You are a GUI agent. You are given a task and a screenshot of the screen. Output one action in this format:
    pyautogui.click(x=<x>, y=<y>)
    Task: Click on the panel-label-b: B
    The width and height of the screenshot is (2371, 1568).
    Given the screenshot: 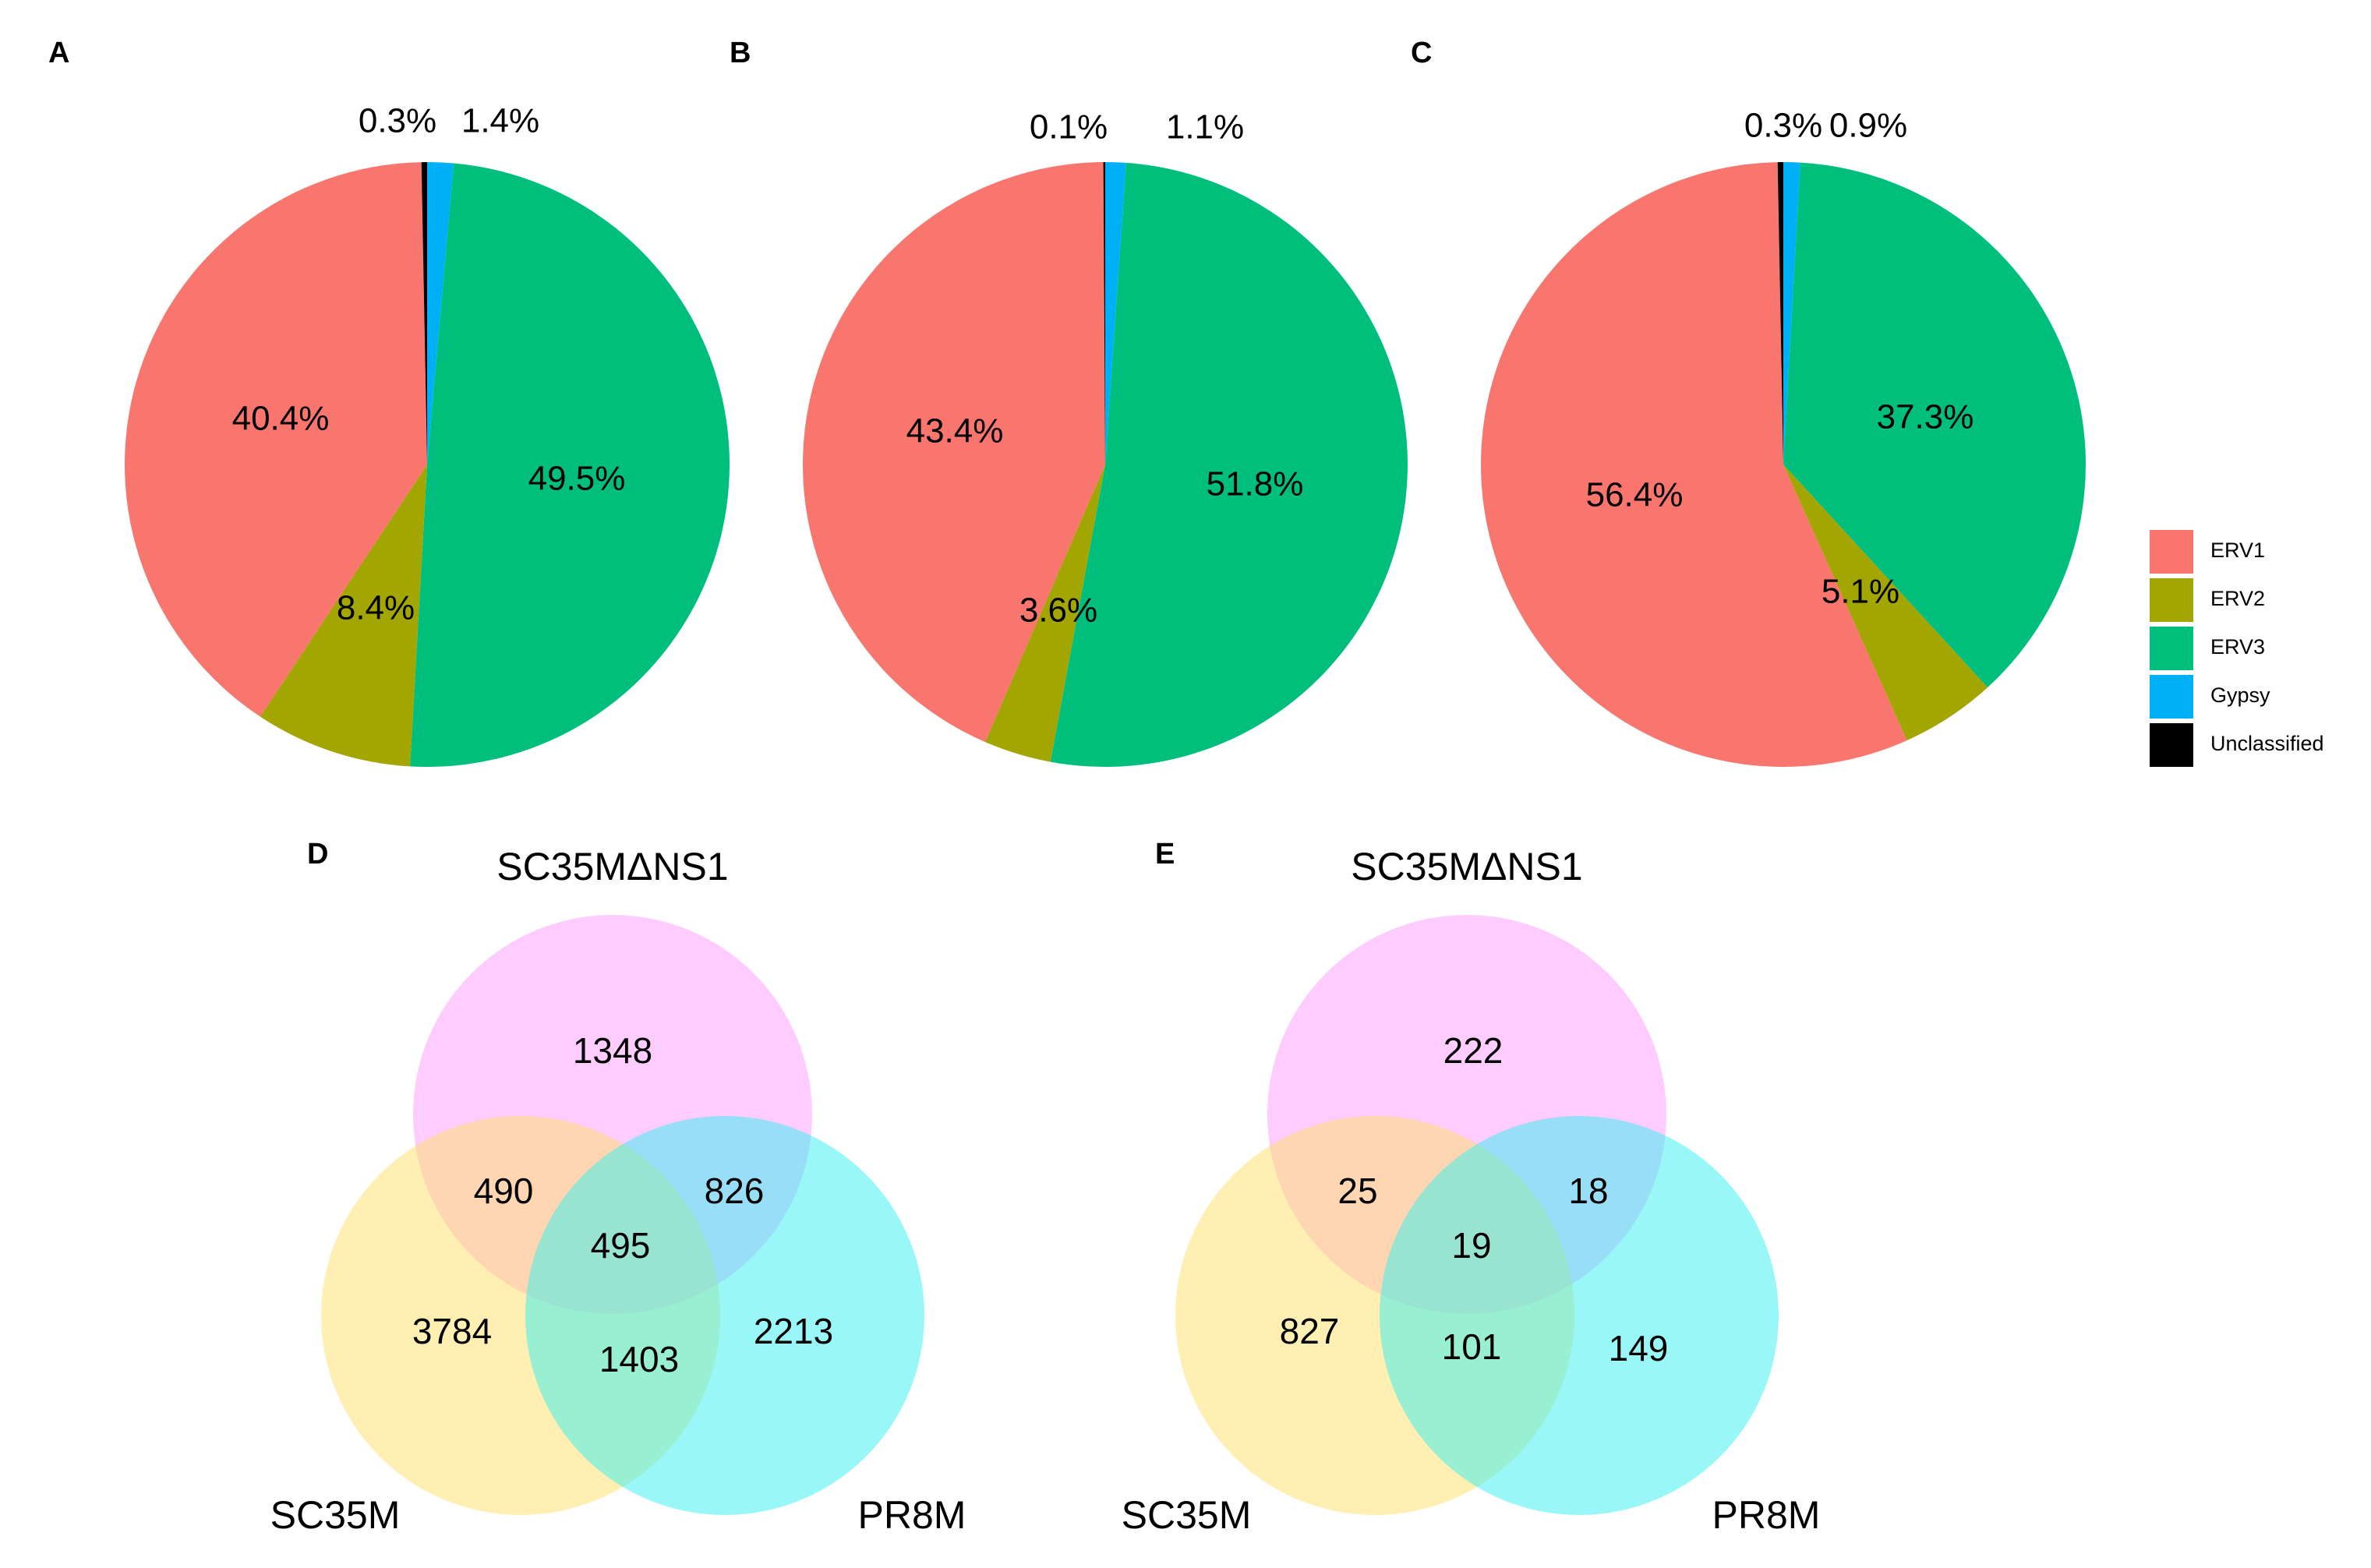 What is the action you would take?
    pyautogui.click(x=740, y=53)
    